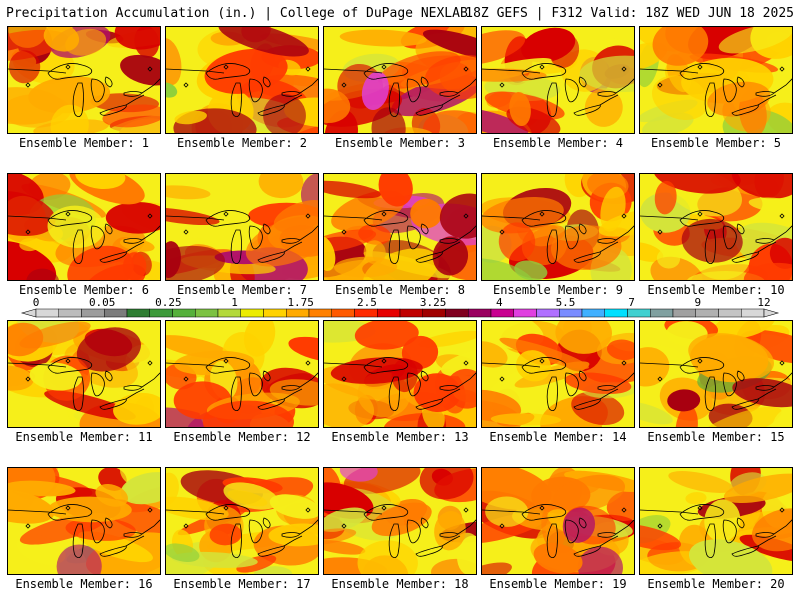 The height and width of the screenshot is (600, 800). What do you see at coordinates (716, 143) in the screenshot?
I see `ensemble-member-label: Ensemble Member: 5` at bounding box center [716, 143].